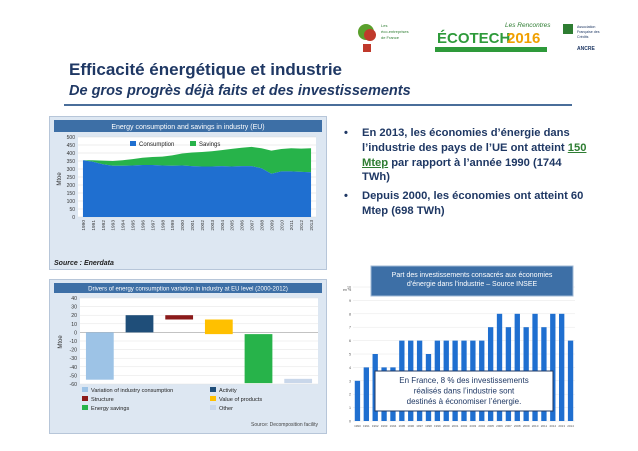 The width and height of the screenshot is (638, 451). I want to click on y-tick-label: 350, so click(71, 162).